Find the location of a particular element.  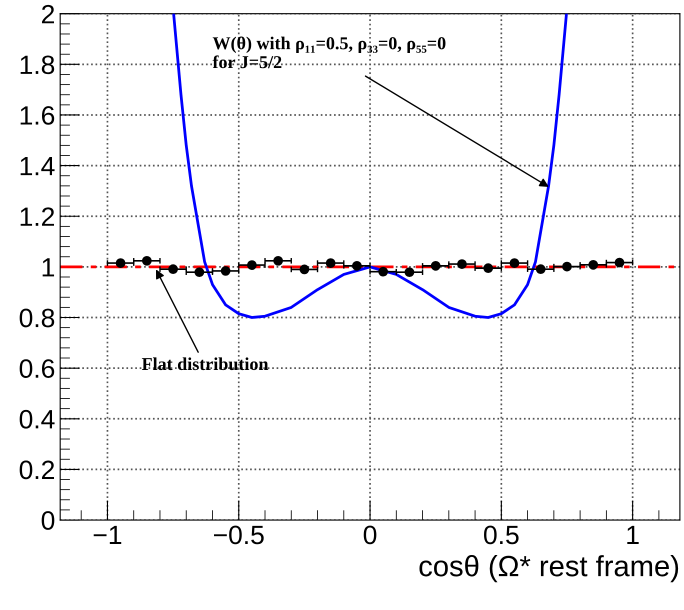

x-axis-title: cosθ (Ω* rest frame) is located at coordinates (548, 568).